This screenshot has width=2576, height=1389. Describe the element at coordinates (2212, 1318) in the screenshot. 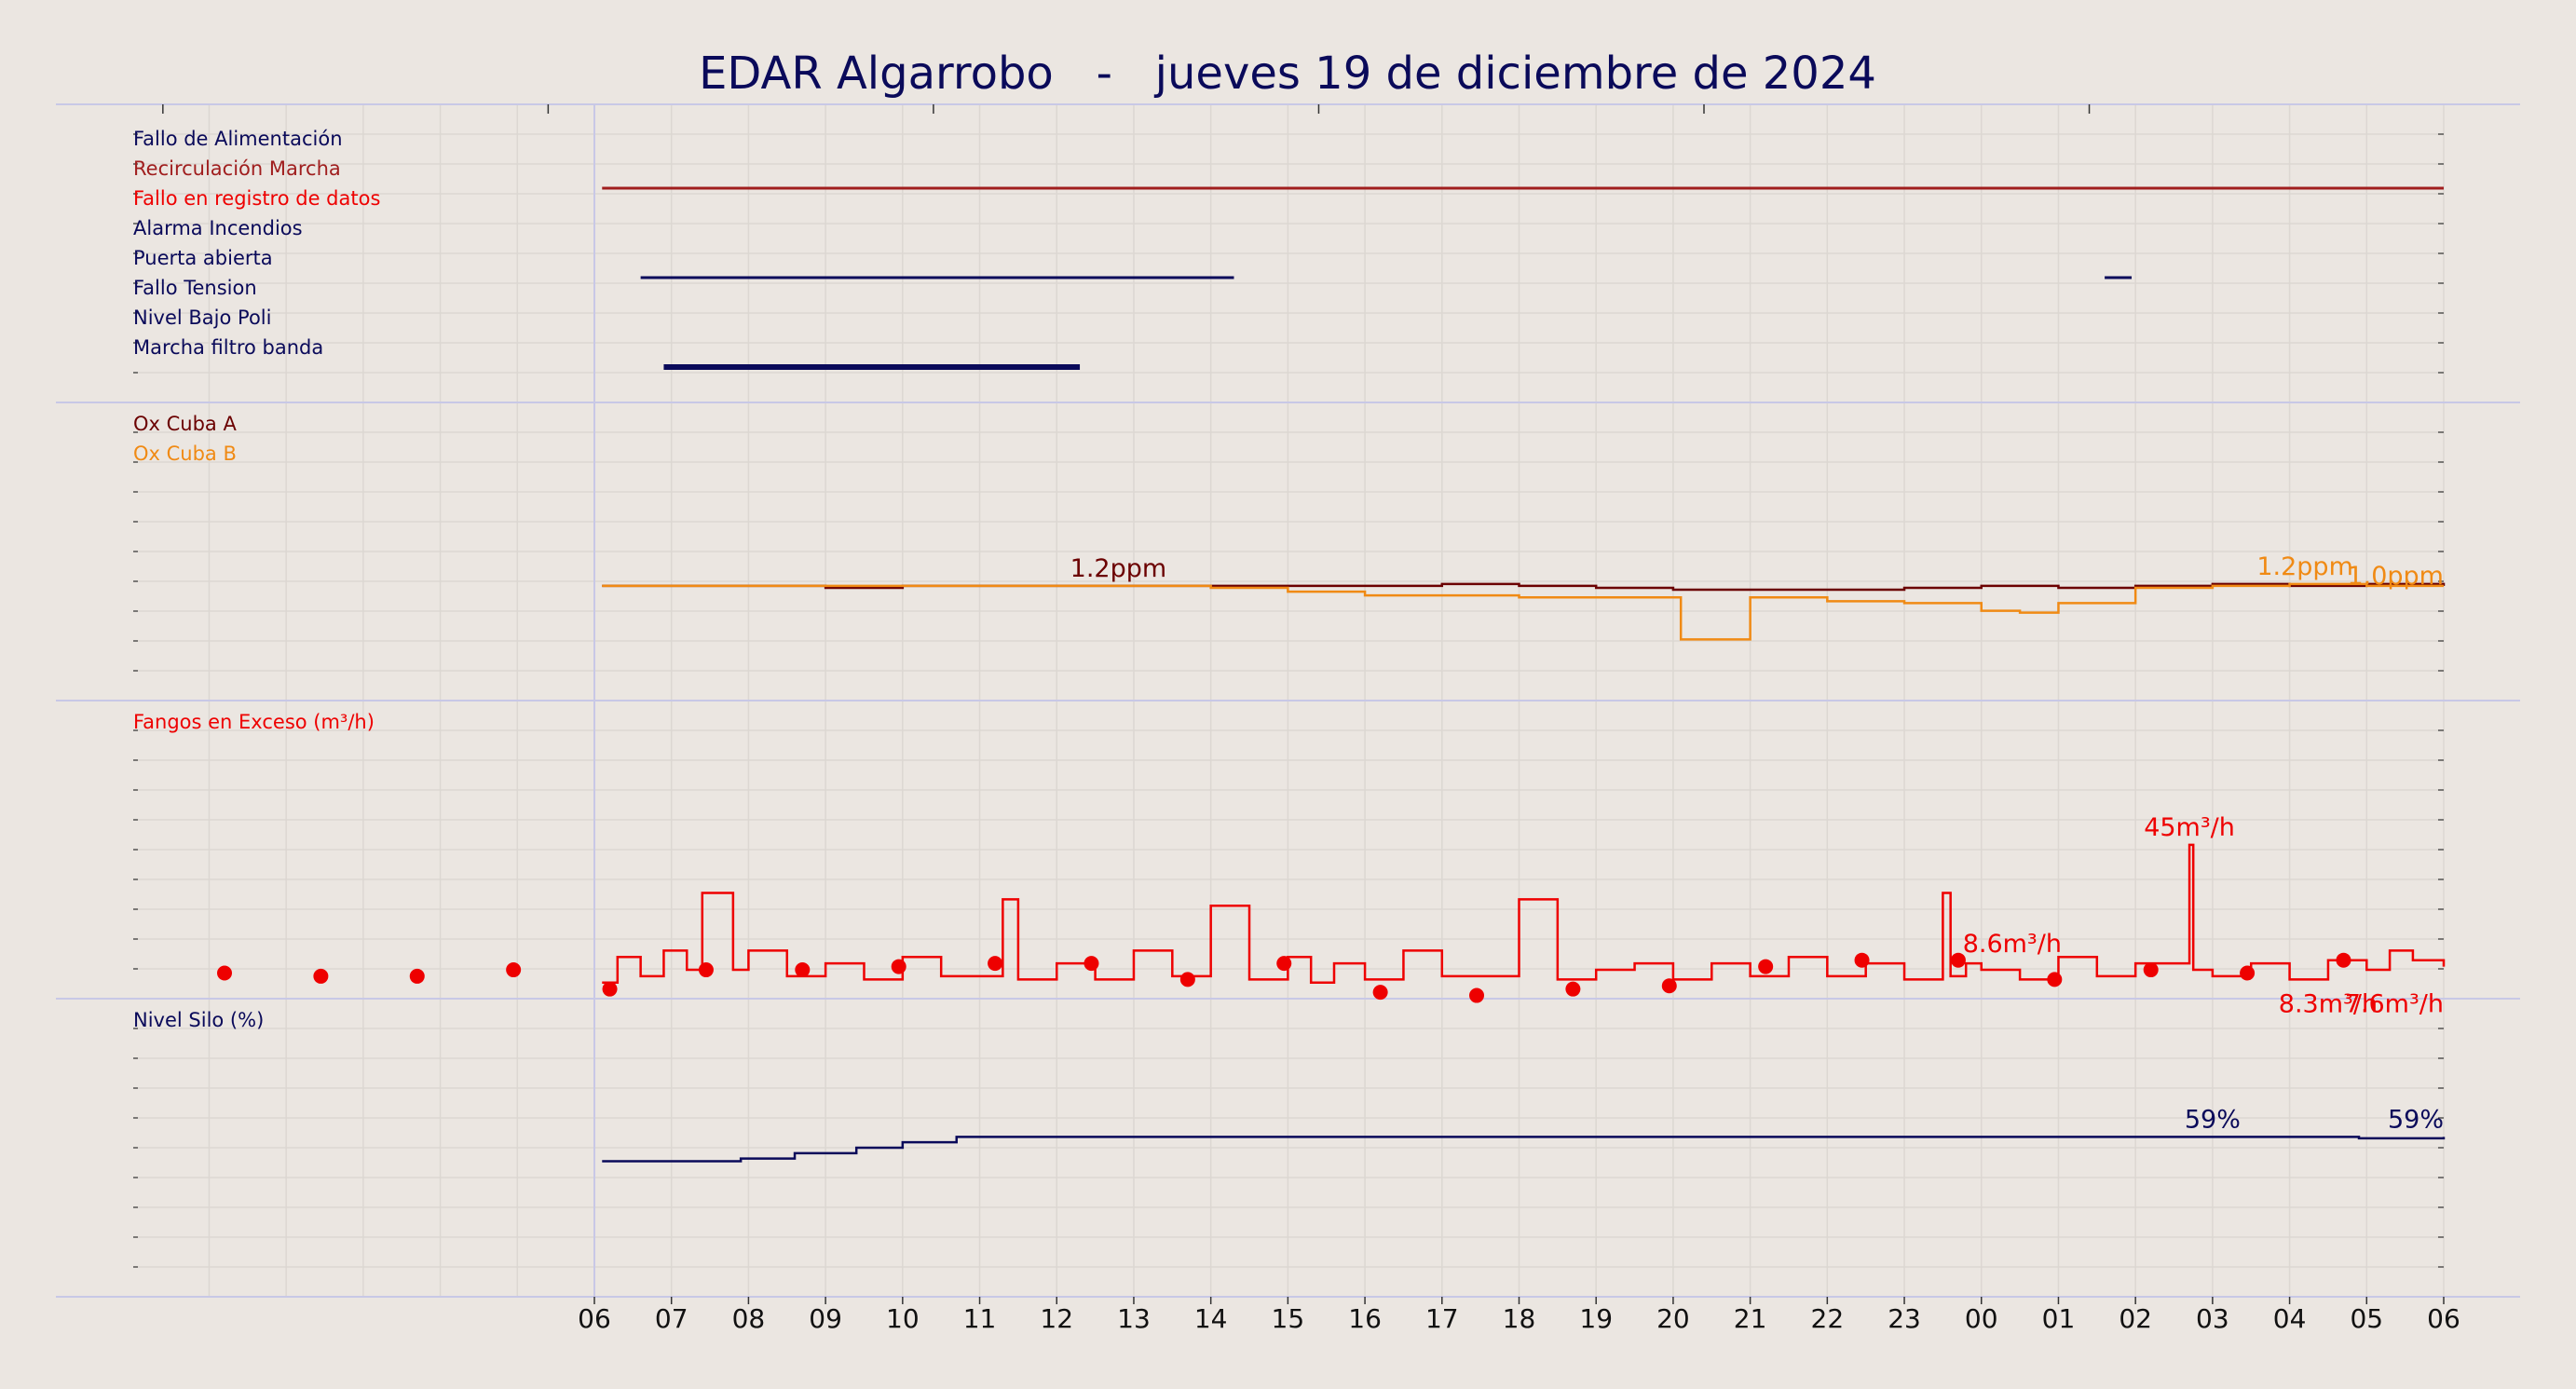

I see `x-tick-label: 03` at that location.